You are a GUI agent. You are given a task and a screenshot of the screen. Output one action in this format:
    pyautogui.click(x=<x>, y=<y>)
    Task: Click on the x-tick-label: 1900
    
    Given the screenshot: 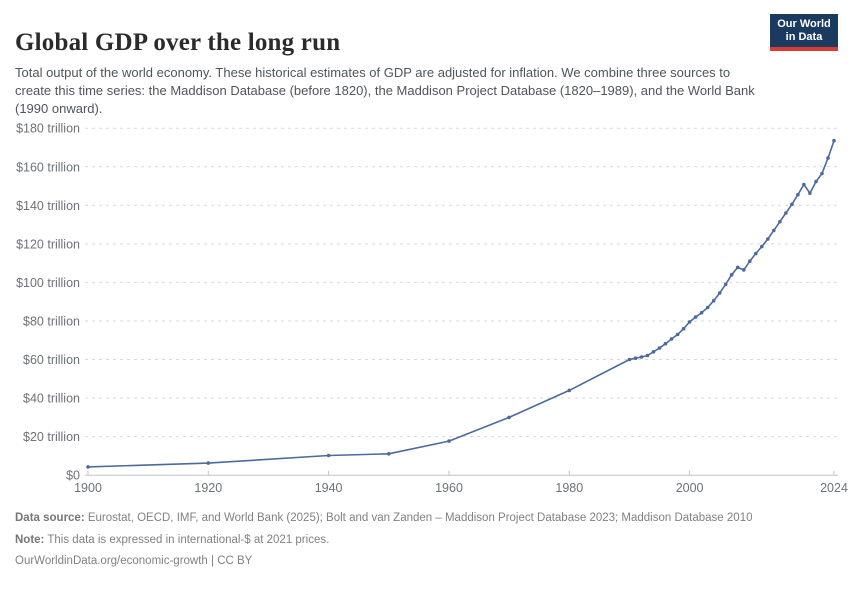 What is the action you would take?
    pyautogui.click(x=88, y=488)
    